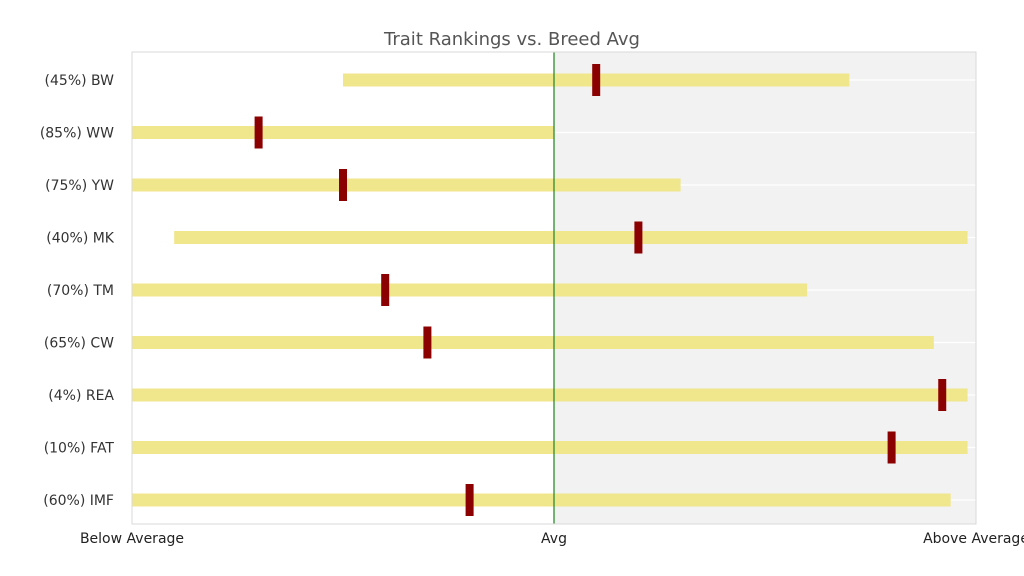  Describe the element at coordinates (81, 396) in the screenshot. I see `trait-label: (4%) REA` at that location.